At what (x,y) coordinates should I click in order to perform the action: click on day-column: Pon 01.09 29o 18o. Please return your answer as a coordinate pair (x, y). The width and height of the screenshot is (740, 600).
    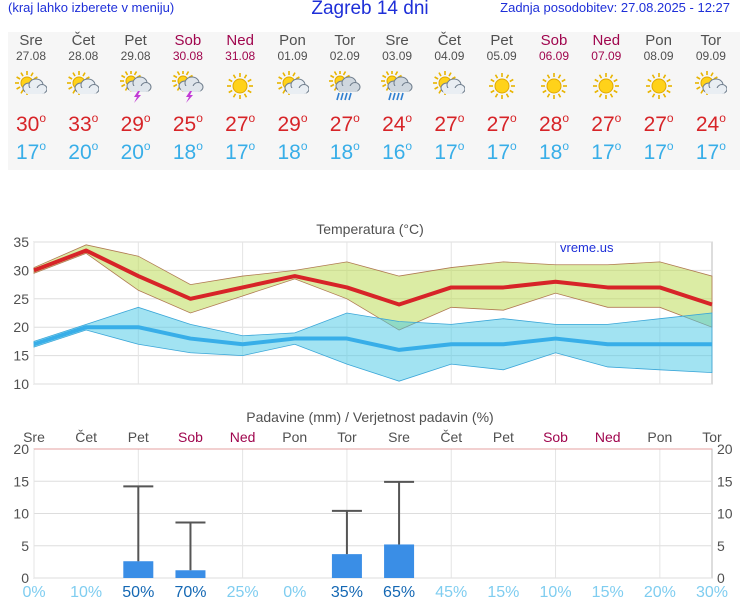
    Looking at the image, I should click on (293, 98).